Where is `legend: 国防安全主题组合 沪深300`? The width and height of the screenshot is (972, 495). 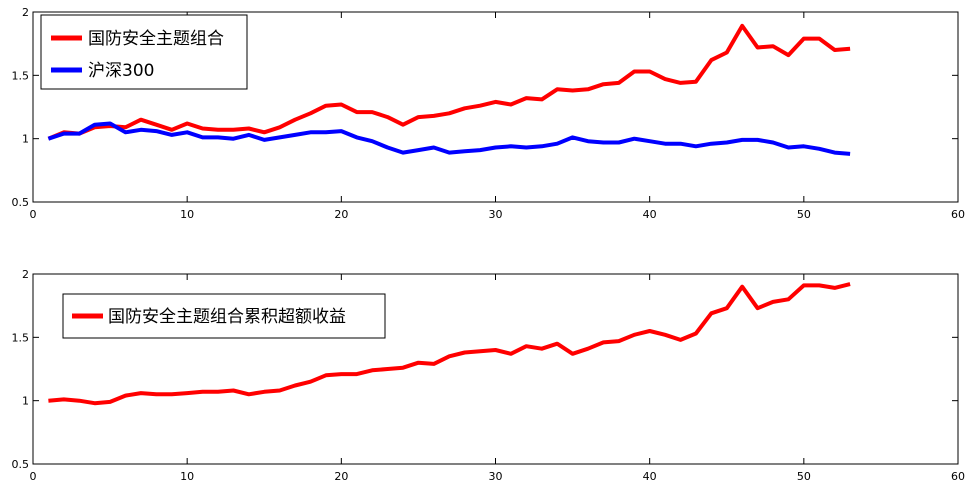 legend: 国防安全主题组合 沪深300 is located at coordinates (144, 52).